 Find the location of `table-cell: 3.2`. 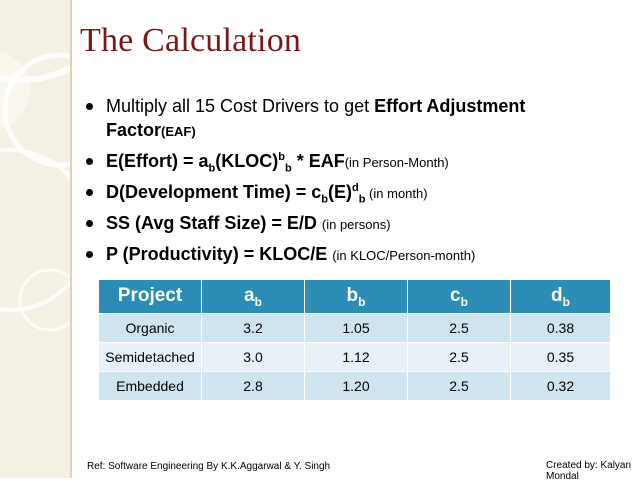

table-cell: 3.2 is located at coordinates (253, 328).